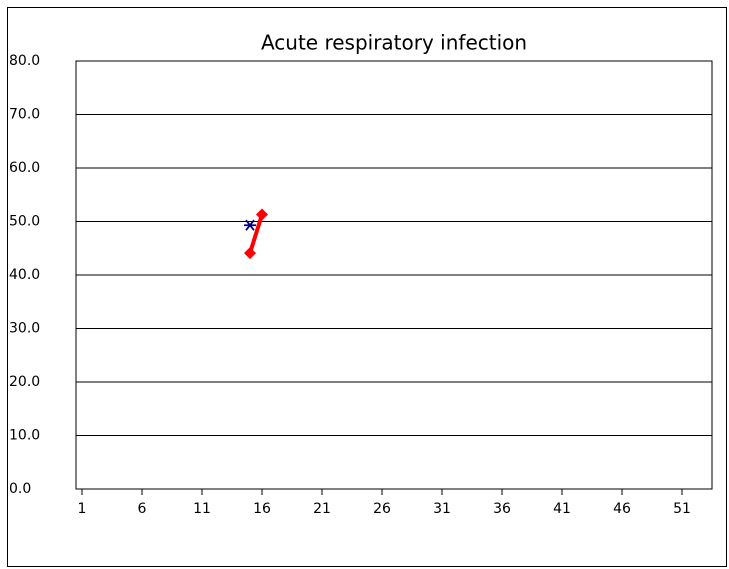 The height and width of the screenshot is (569, 729). I want to click on y-tick-label: 40.0, so click(24, 275).